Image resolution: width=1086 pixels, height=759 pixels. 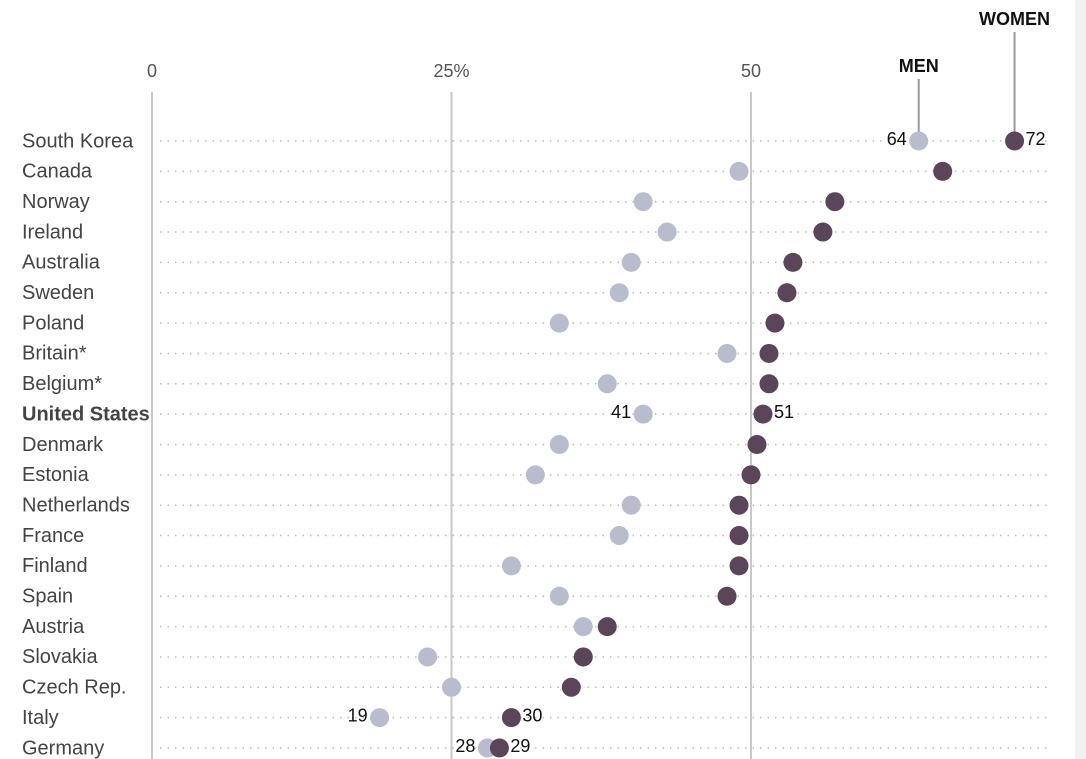 What do you see at coordinates (919, 66) in the screenshot?
I see `series-label: MEN` at bounding box center [919, 66].